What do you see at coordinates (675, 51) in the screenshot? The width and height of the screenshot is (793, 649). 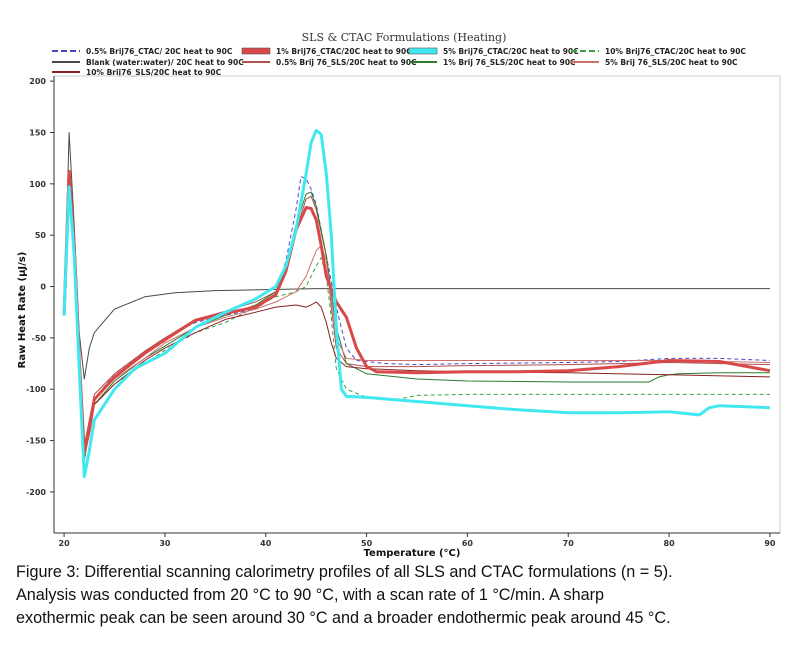 I see `legend-label: 10% Brij76_CTAC/20C heat to 90C` at bounding box center [675, 51].